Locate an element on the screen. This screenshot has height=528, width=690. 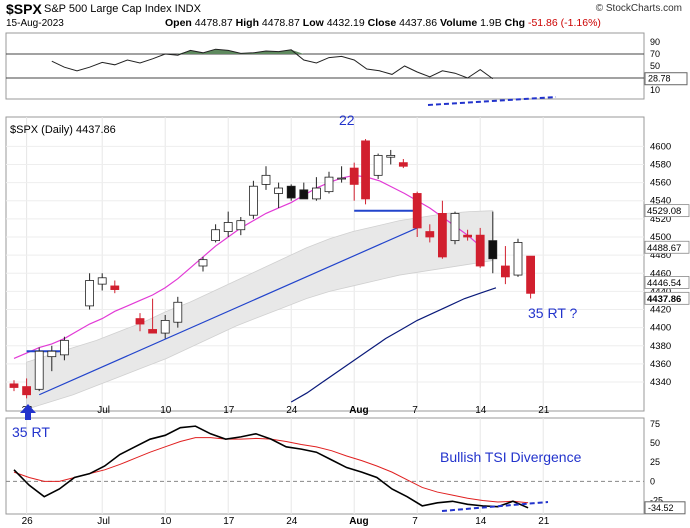
chg-value: -51.86 (-1.16%) is located at coordinates (564, 23).